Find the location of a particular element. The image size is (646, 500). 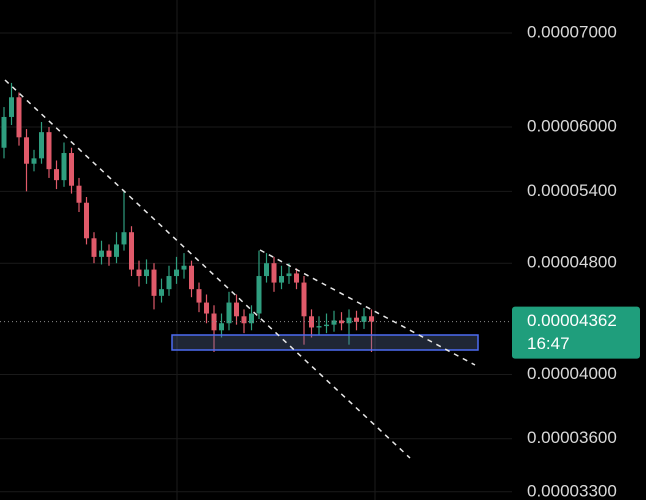

trendline is located at coordinates (367, 307).